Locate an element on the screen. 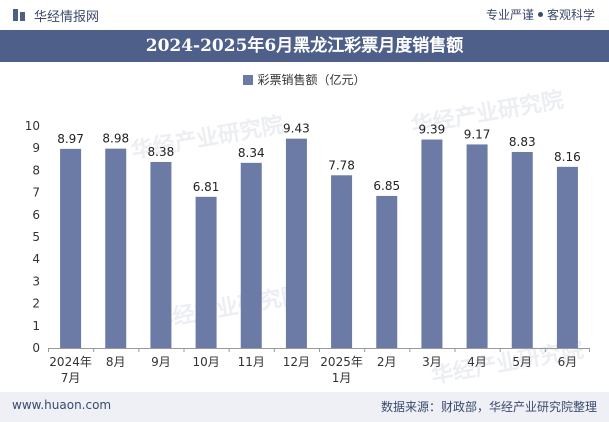 The image size is (609, 422). y-tick-label: 2 is located at coordinates (36, 304).